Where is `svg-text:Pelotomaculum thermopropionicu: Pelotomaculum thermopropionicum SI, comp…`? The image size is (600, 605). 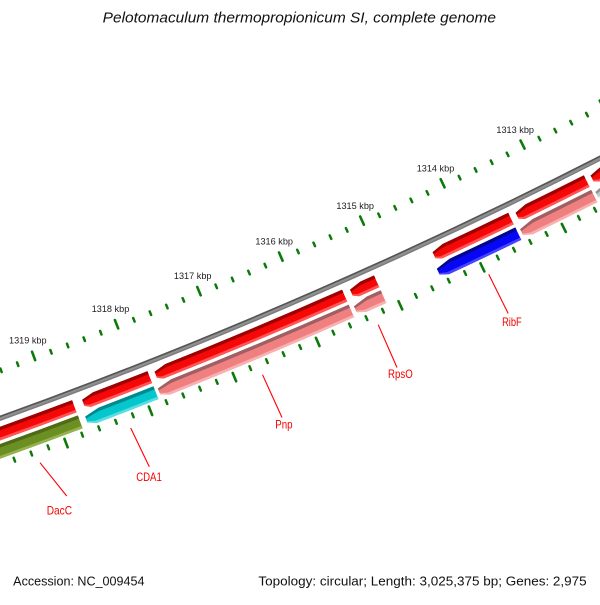
svg-text:Pelotomaculum thermopropionicu: Pelotomaculum thermopropionicum SI, comp… is located at coordinates (299, 18).